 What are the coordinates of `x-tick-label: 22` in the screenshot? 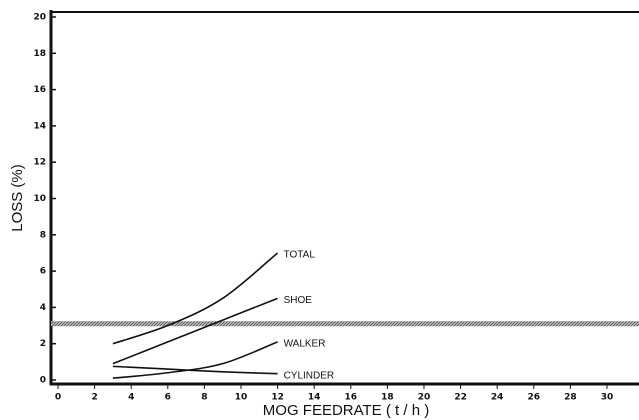 It's located at (460, 398).